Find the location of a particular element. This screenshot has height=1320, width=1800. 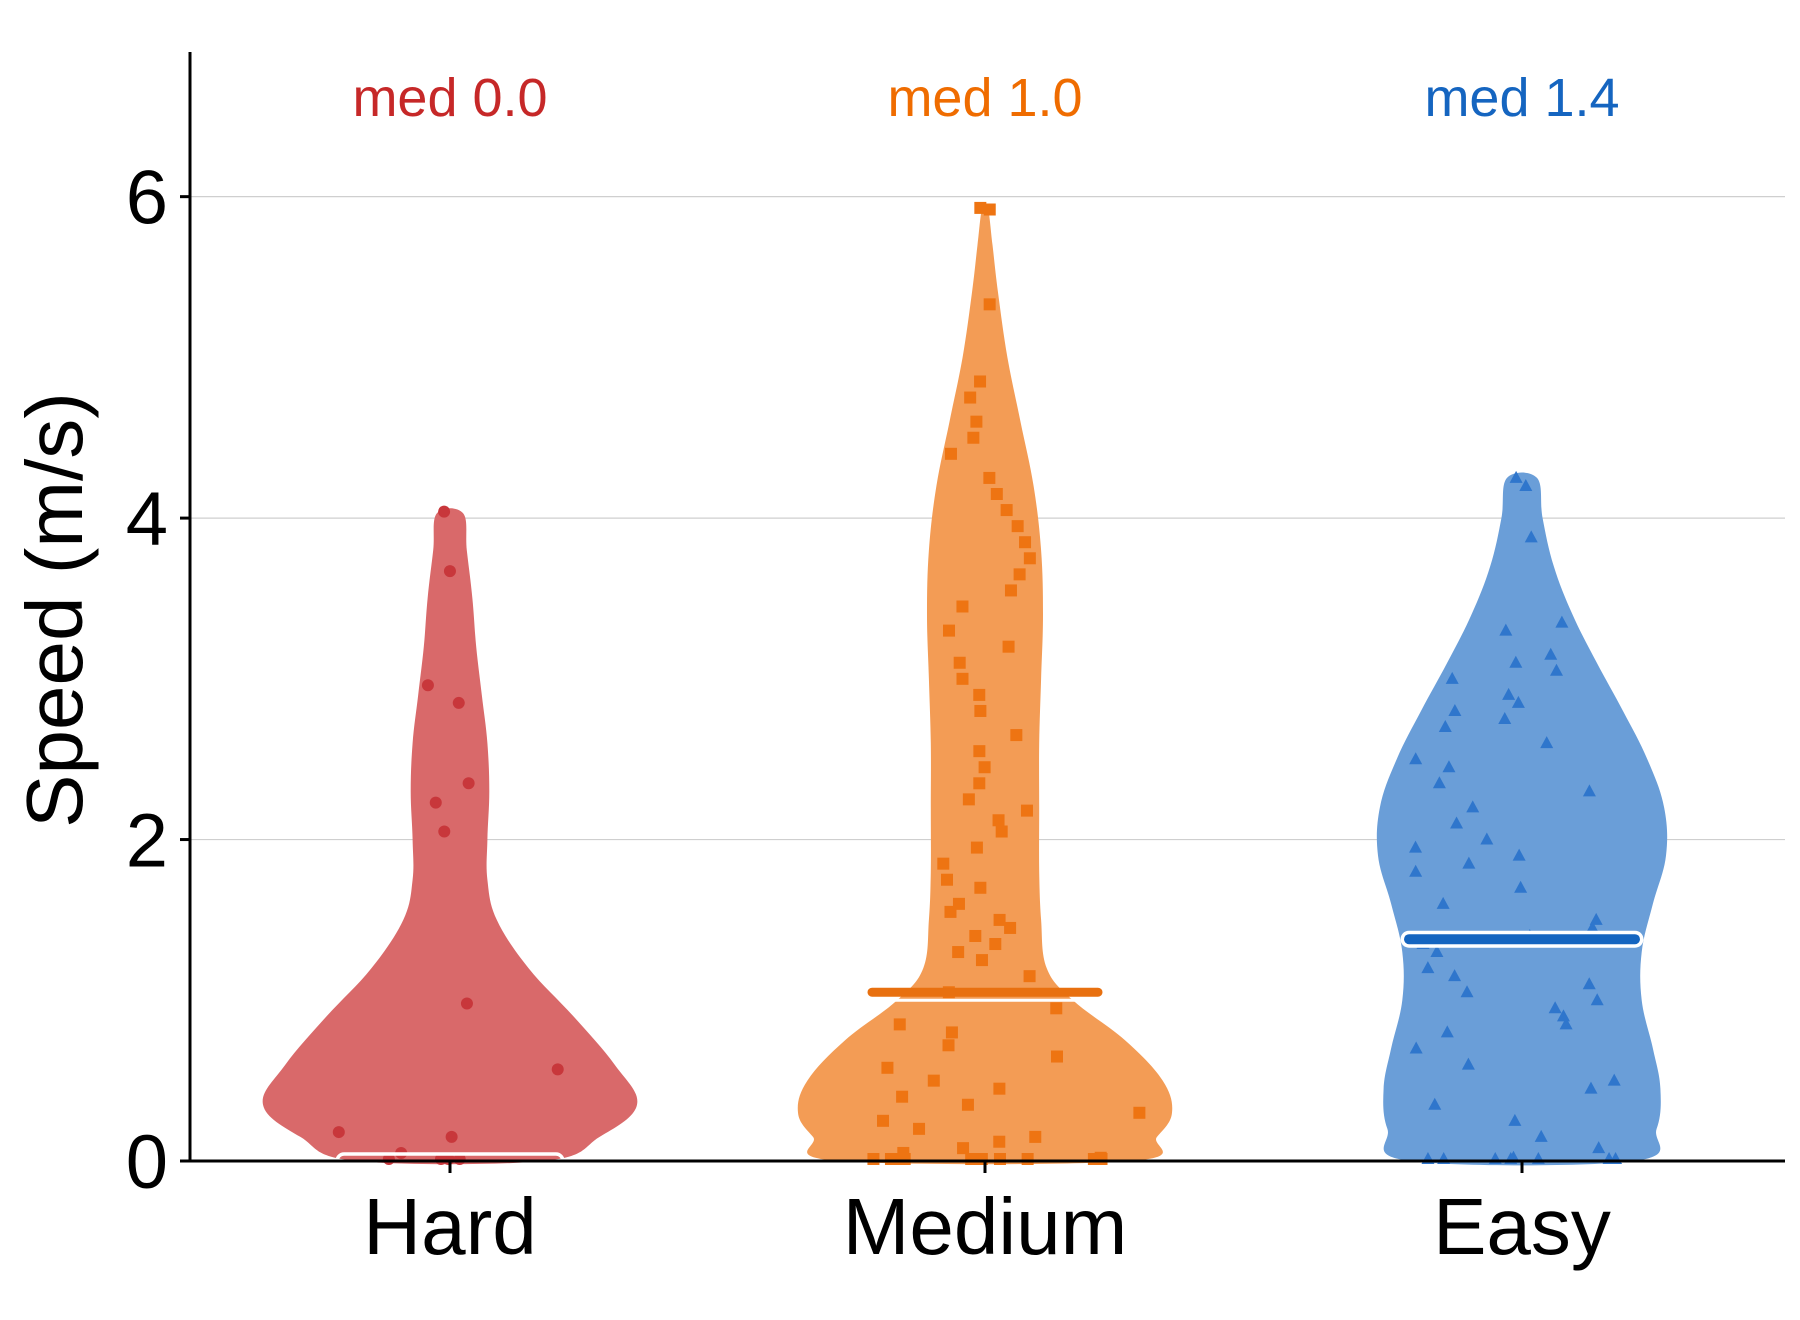

x-tick-label-hard: Hard is located at coordinates (449, 1226).